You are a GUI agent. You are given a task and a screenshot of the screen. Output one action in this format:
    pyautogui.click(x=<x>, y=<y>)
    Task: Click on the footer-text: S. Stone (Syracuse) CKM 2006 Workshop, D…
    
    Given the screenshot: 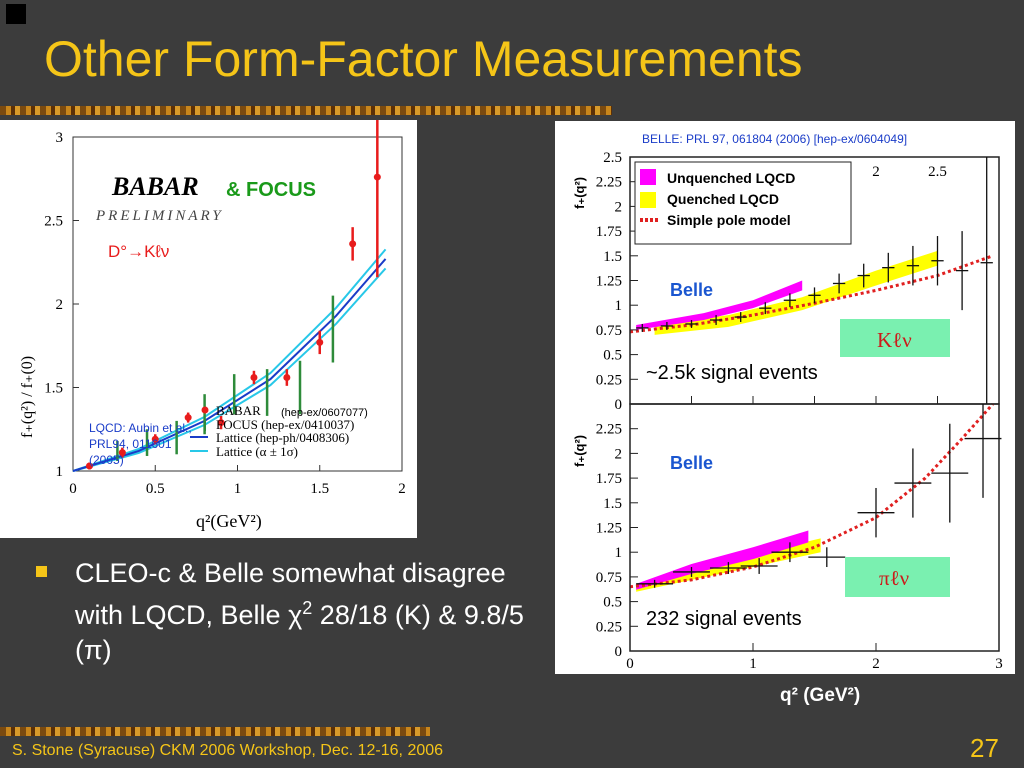 What is the action you would take?
    pyautogui.click(x=228, y=750)
    